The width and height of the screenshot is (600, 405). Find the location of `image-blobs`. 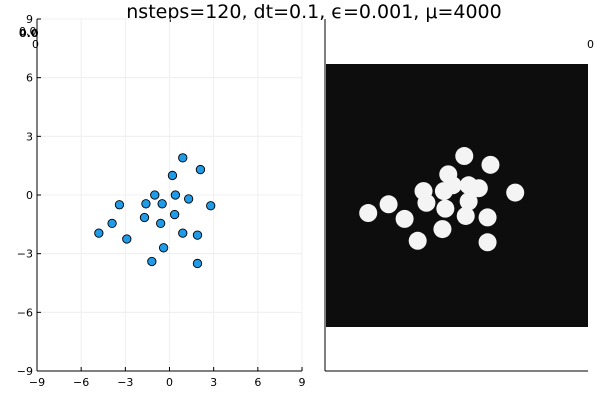

image-blobs is located at coordinates (442, 199).